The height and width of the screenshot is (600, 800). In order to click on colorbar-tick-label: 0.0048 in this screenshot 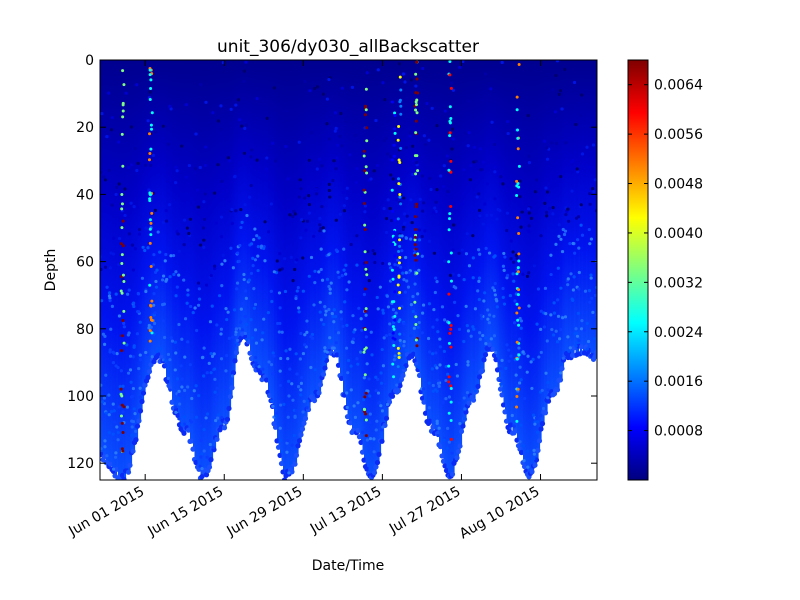, I will do `click(678, 185)`.